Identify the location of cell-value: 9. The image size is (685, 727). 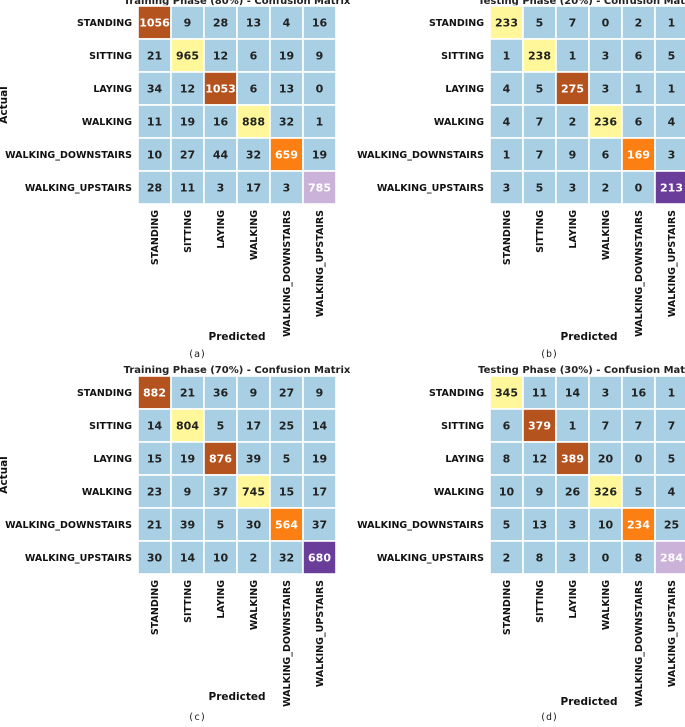
(320, 393).